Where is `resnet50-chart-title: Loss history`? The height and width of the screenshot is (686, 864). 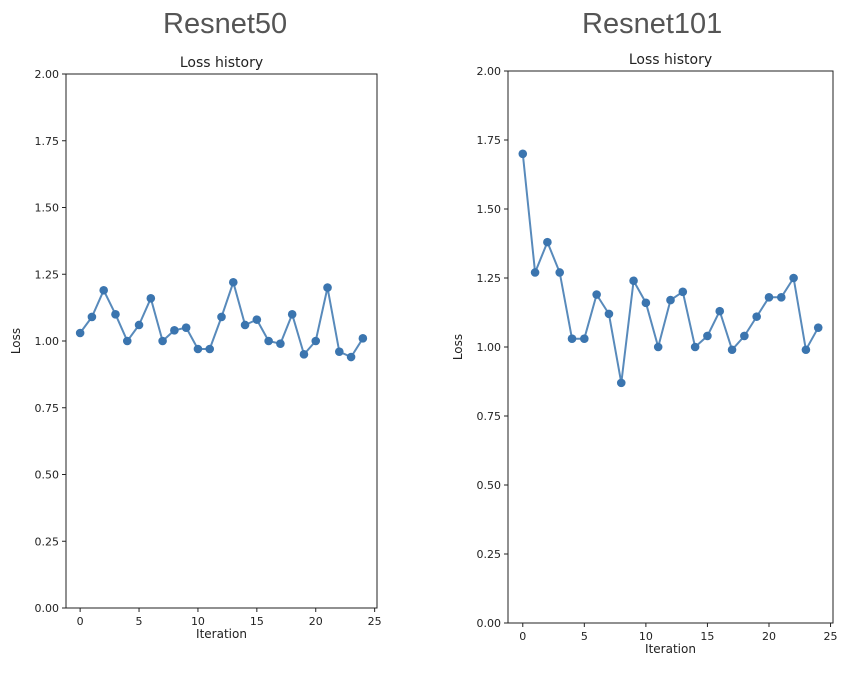 resnet50-chart-title: Loss history is located at coordinates (221, 63).